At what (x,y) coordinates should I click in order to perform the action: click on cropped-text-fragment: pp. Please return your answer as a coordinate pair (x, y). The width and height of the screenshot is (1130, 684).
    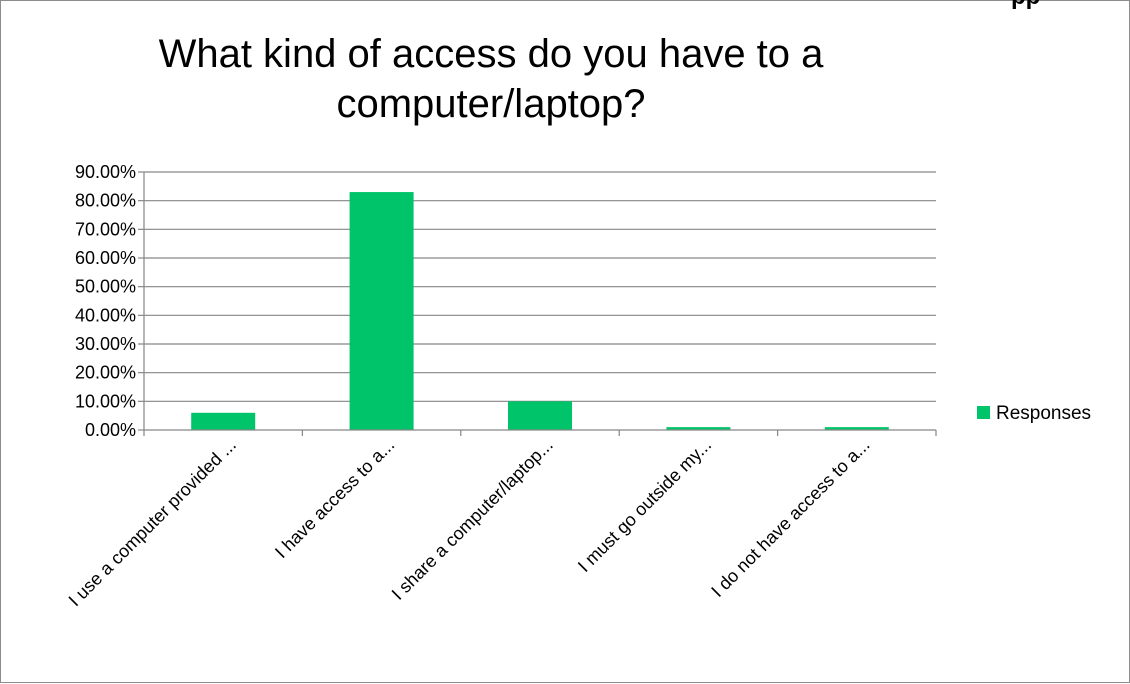
    Looking at the image, I should click on (1070, 5).